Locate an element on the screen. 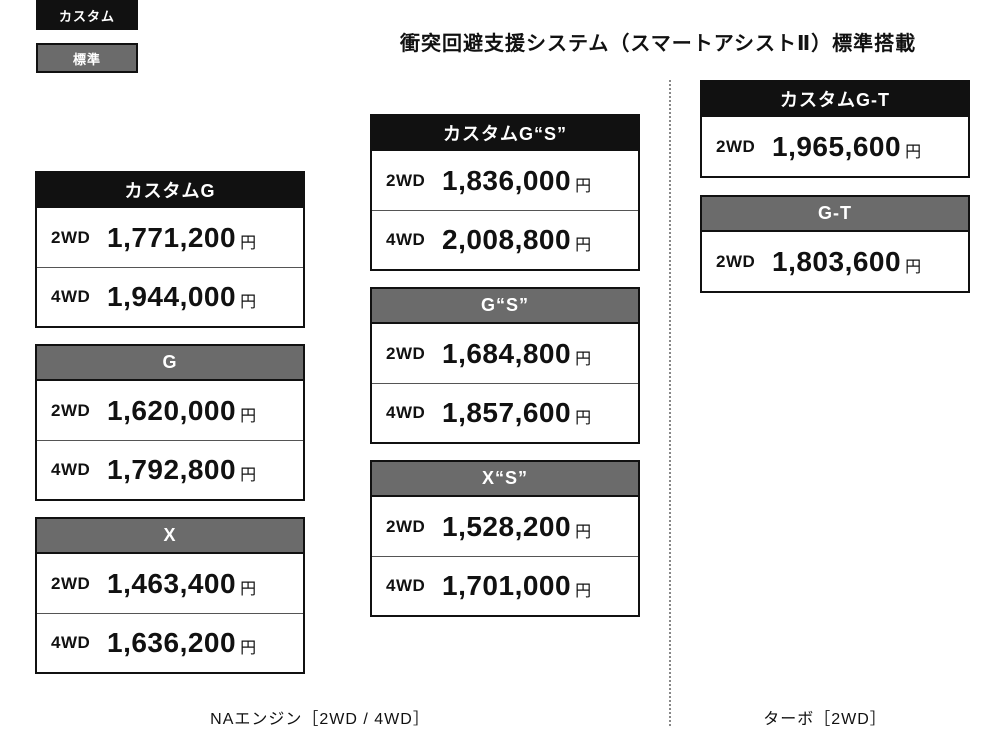  price-value: 2,008,800 is located at coordinates (507, 239).